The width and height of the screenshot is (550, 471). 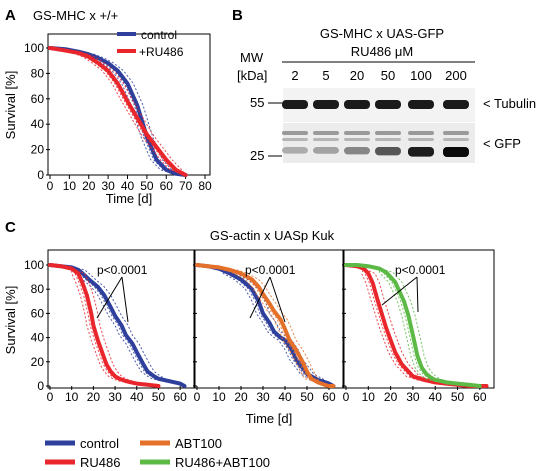 What do you see at coordinates (252, 57) in the screenshot?
I see `mw-label: MW` at bounding box center [252, 57].